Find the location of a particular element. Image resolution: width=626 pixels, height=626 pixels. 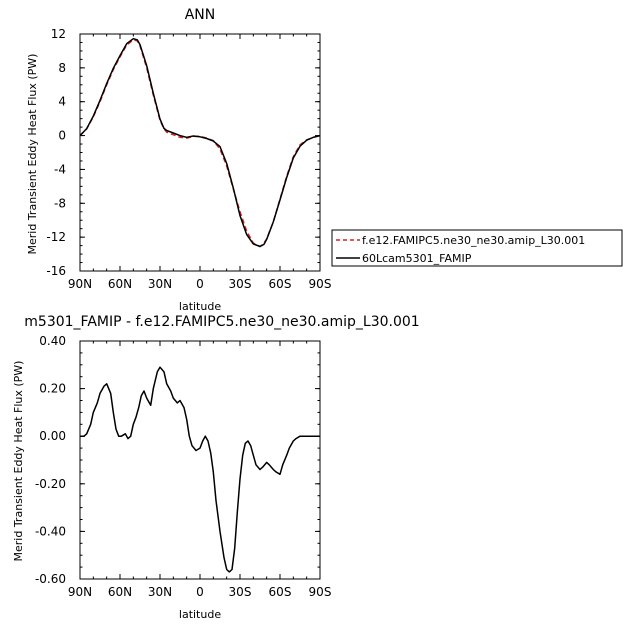

top-x-tick-label: 60S is located at coordinates (280, 284).